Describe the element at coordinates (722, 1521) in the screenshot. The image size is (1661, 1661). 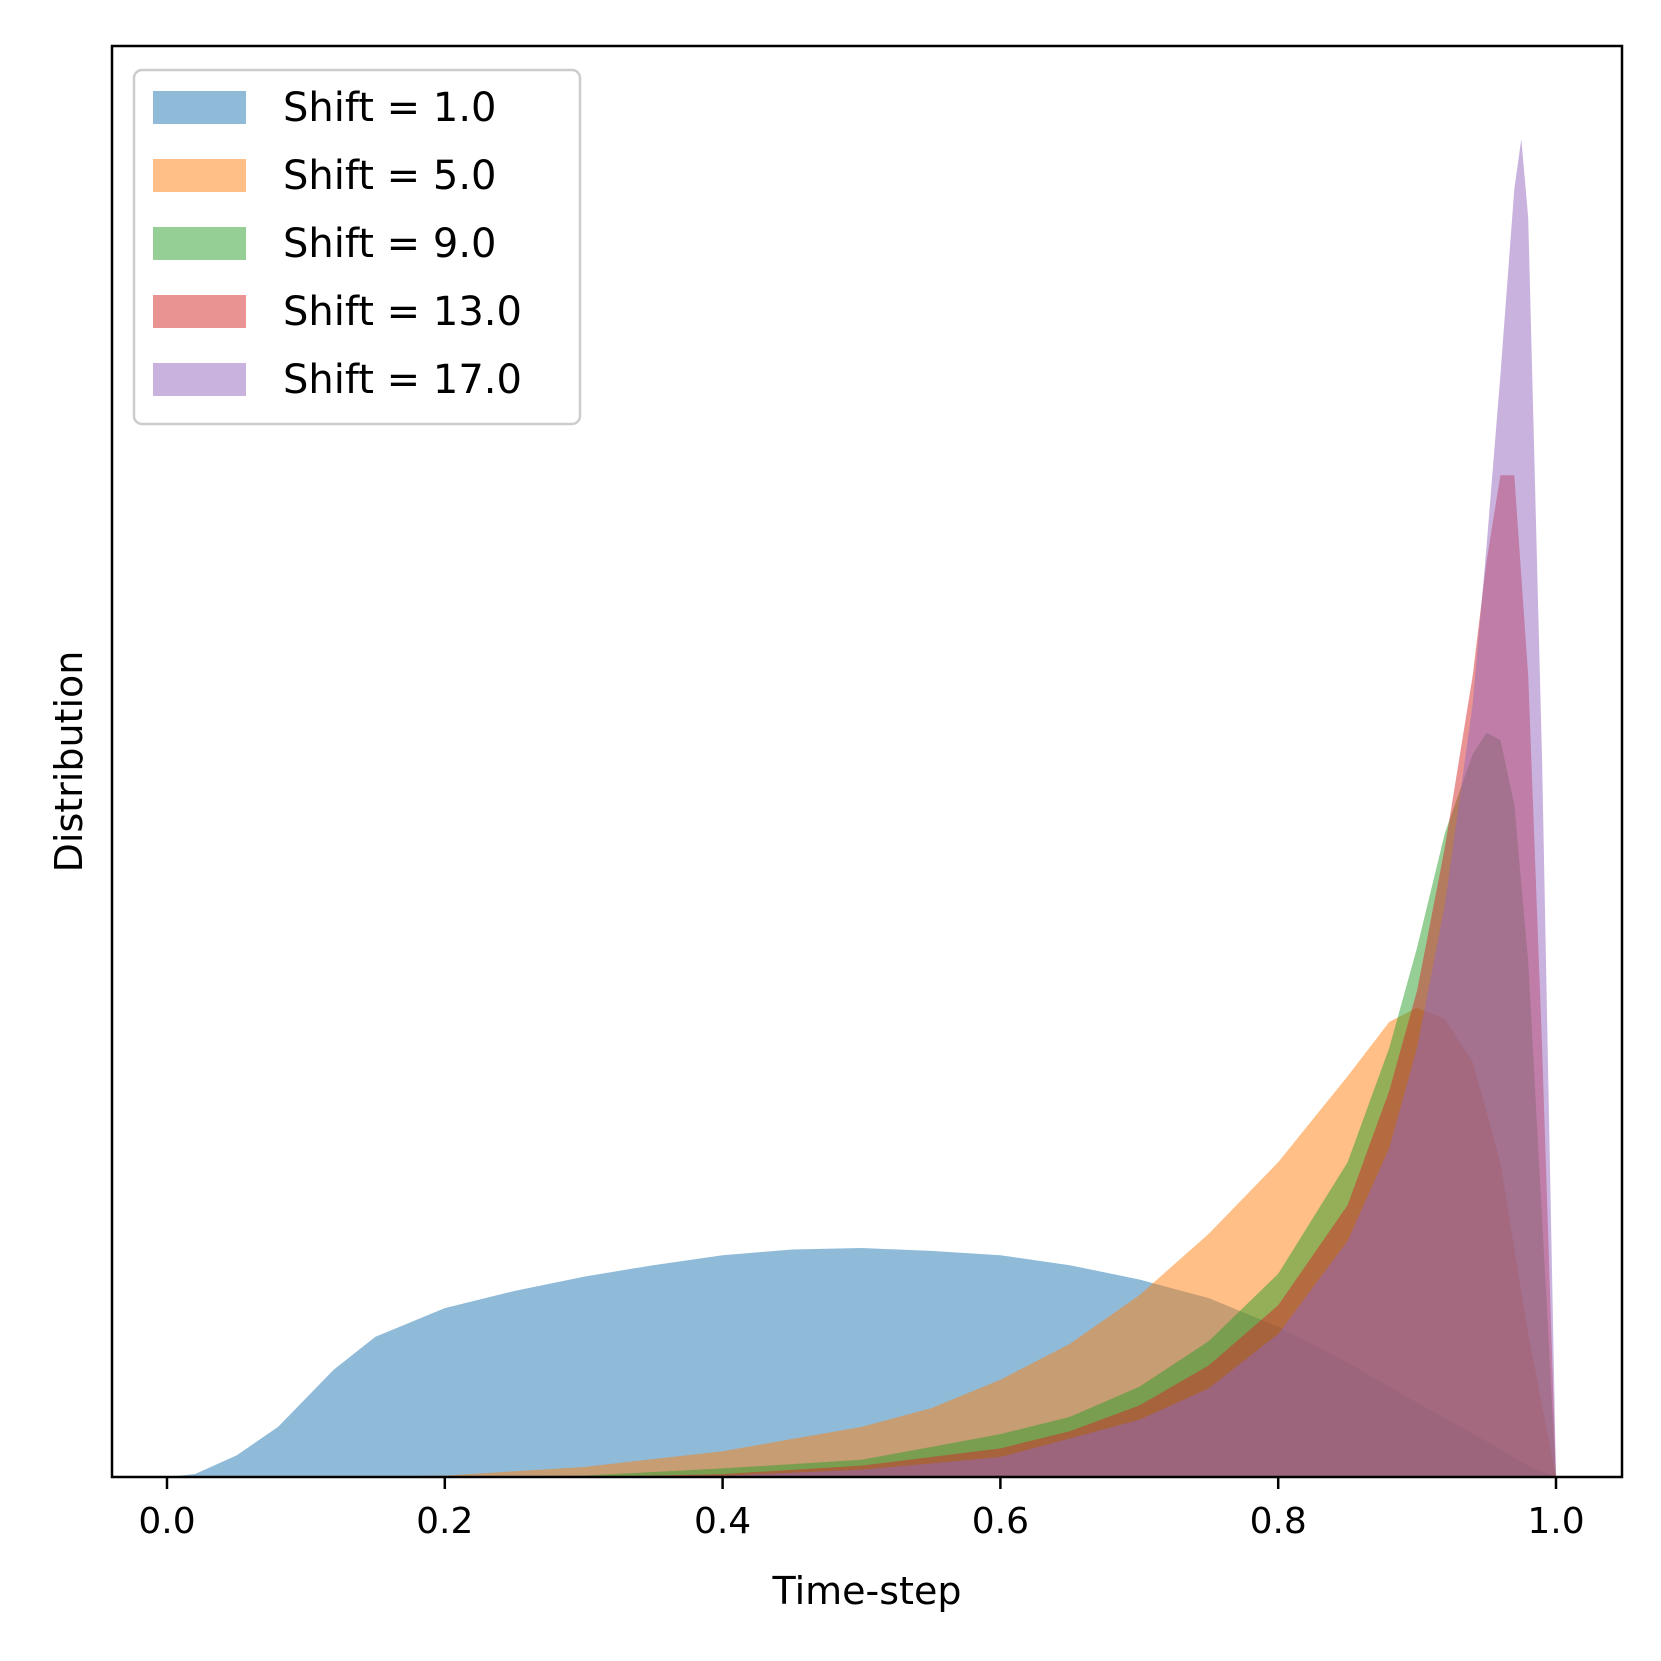
I see `x-tick-label: 0.4` at that location.